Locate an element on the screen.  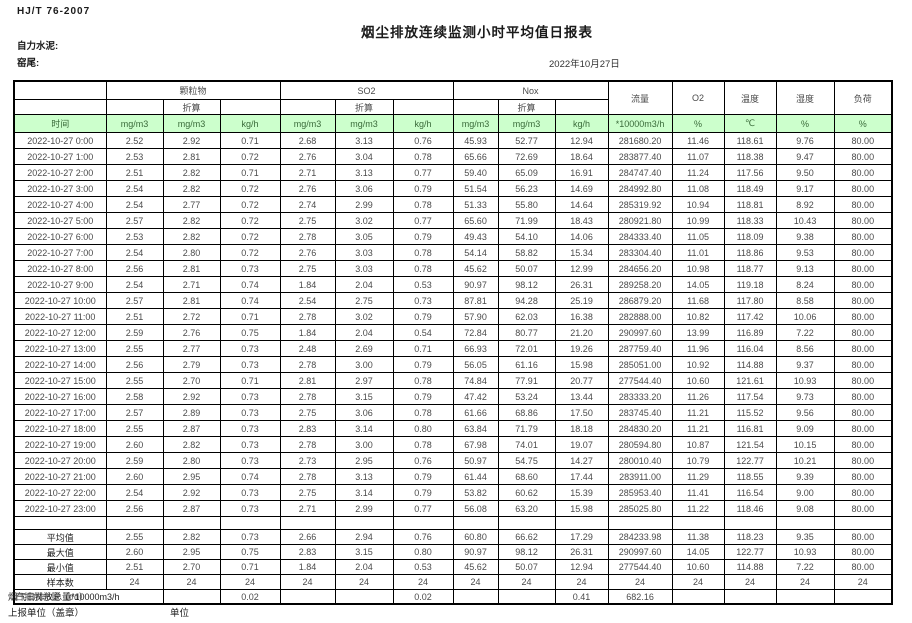
header-blank-cell is located at coordinates (60, 107).